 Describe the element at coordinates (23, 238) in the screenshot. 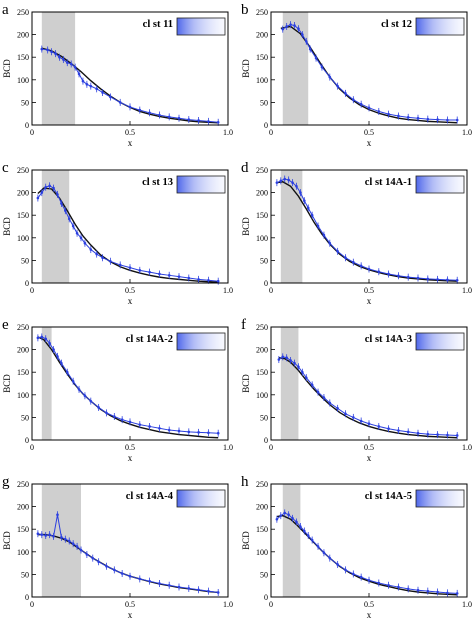

I see `y-tick-label: 100` at that location.